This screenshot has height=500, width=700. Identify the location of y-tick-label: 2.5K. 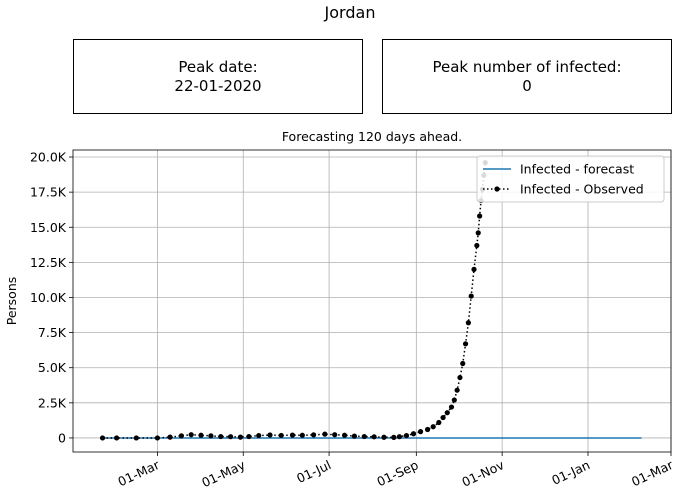
(52, 402).